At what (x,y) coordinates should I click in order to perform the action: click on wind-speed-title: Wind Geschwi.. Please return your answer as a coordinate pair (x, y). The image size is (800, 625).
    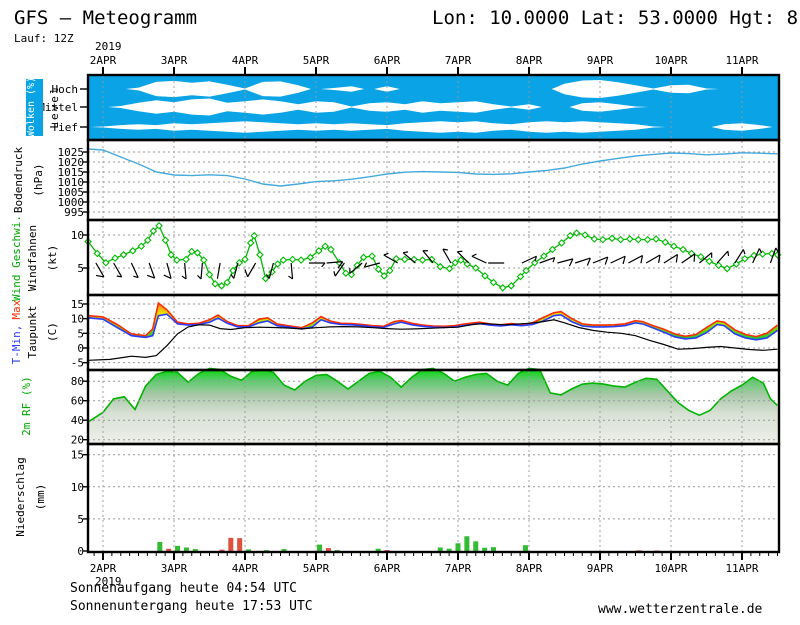
    Looking at the image, I should click on (16, 258).